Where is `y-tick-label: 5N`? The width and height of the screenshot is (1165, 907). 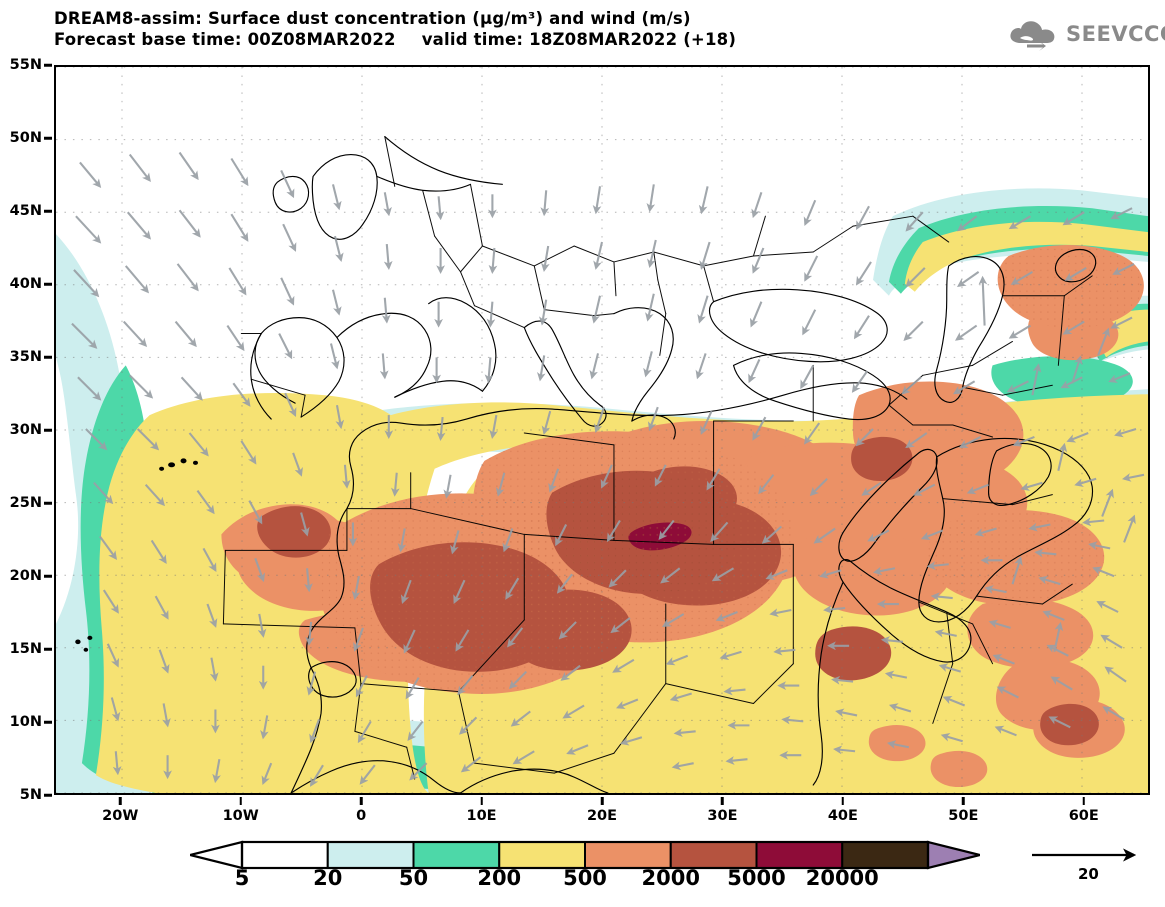 y-tick-label: 5N is located at coordinates (30, 795).